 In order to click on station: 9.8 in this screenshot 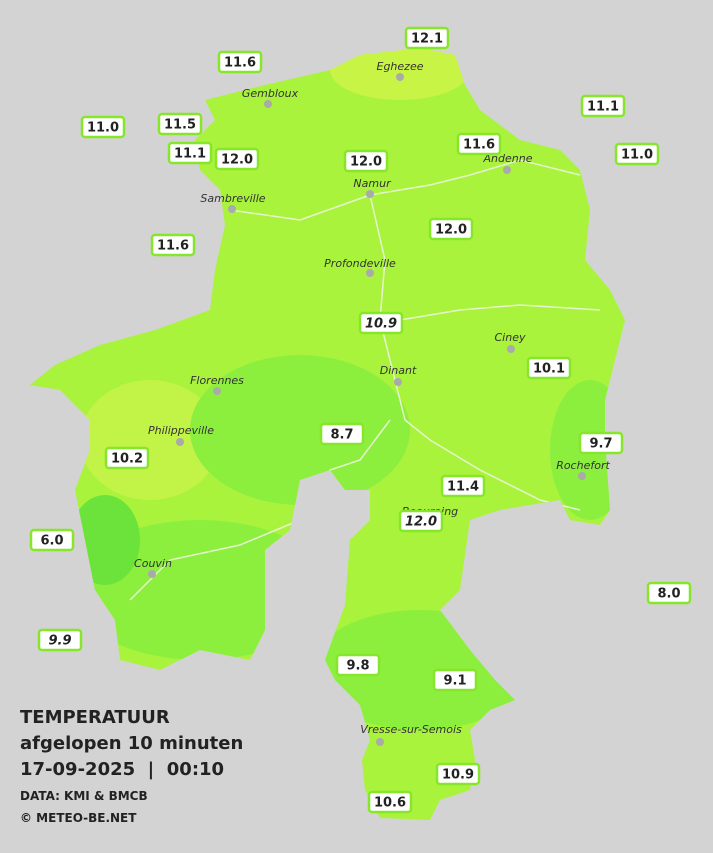, I will do `click(358, 665)`.